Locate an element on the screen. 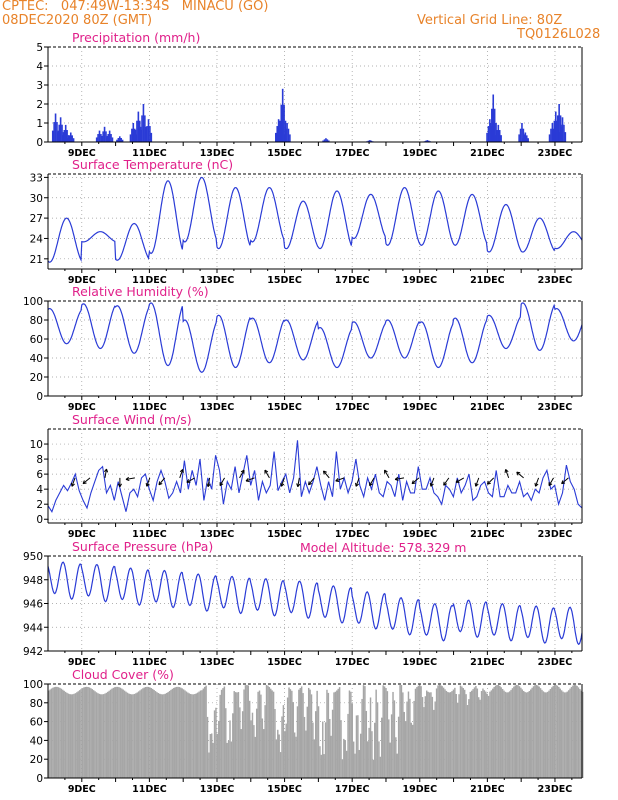  x-tick-label: 19DEC is located at coordinates (419, 280).